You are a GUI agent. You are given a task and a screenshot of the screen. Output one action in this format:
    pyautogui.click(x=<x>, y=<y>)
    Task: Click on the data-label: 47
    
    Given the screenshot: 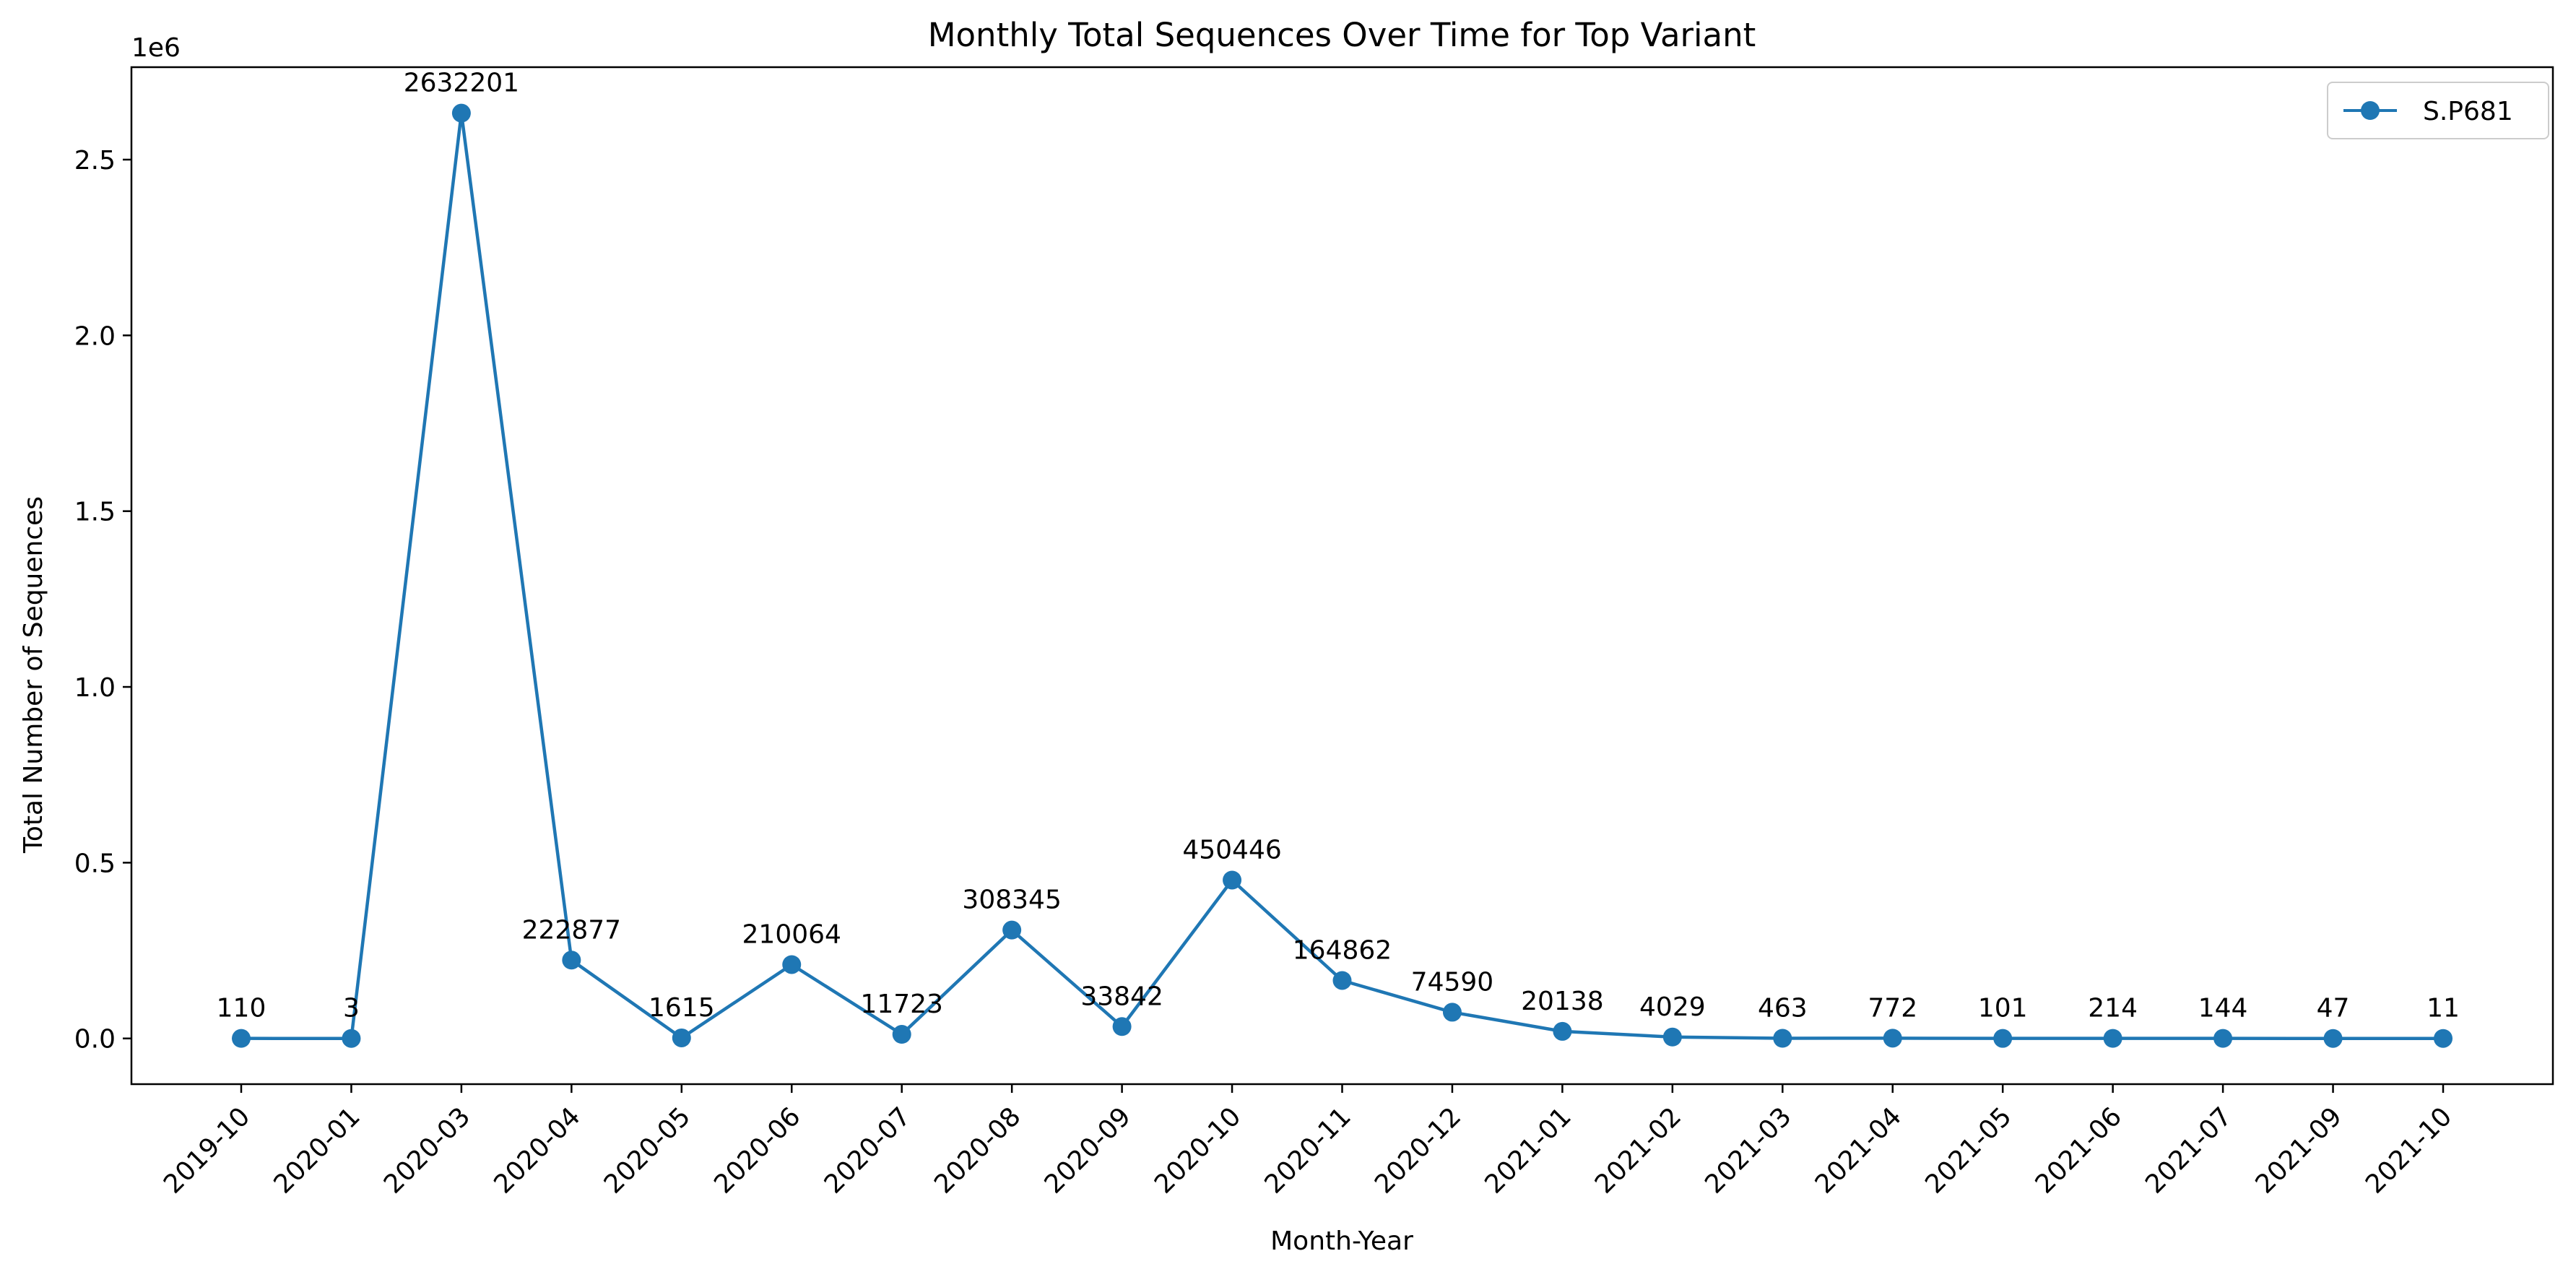 What is the action you would take?
    pyautogui.click(x=2333, y=1008)
    